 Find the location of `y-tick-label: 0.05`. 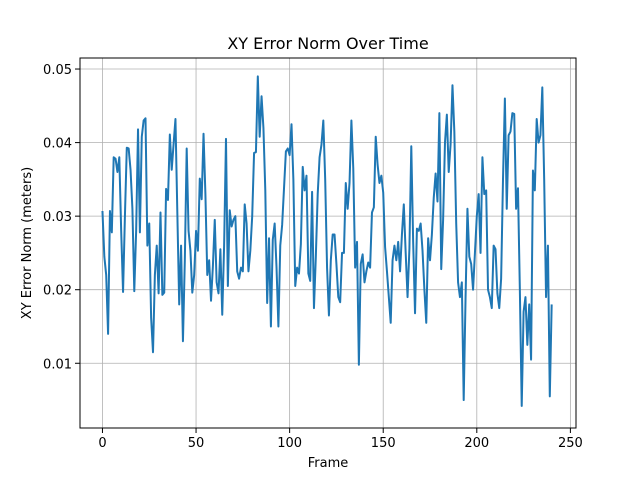

y-tick-label: 0.05 is located at coordinates (57, 70).